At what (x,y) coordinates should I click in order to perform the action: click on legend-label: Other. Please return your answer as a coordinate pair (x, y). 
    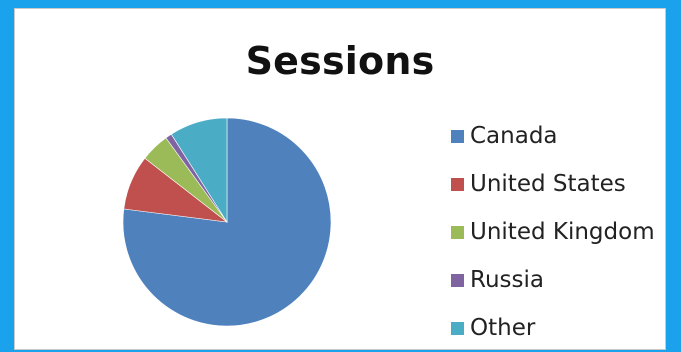
    Looking at the image, I should click on (503, 328).